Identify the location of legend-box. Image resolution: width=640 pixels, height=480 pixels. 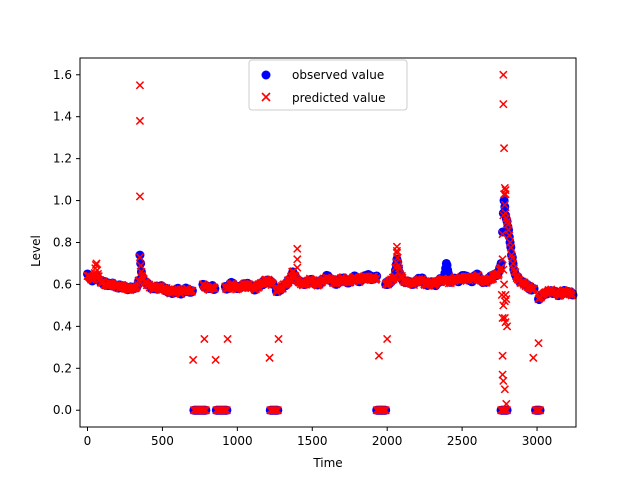
(328, 85).